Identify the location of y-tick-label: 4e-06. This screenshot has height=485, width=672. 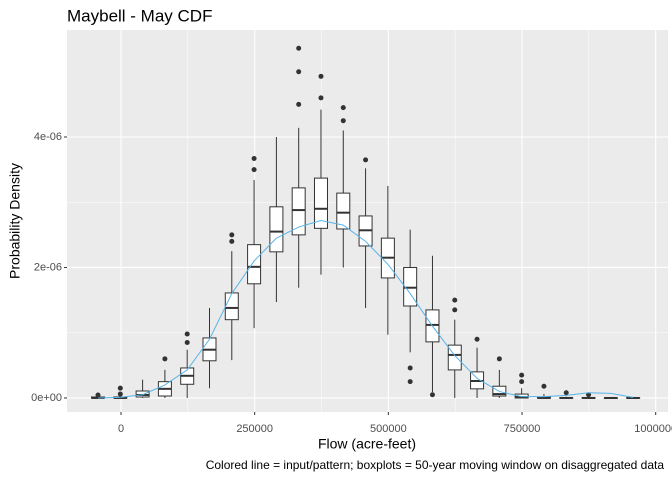
(48, 137).